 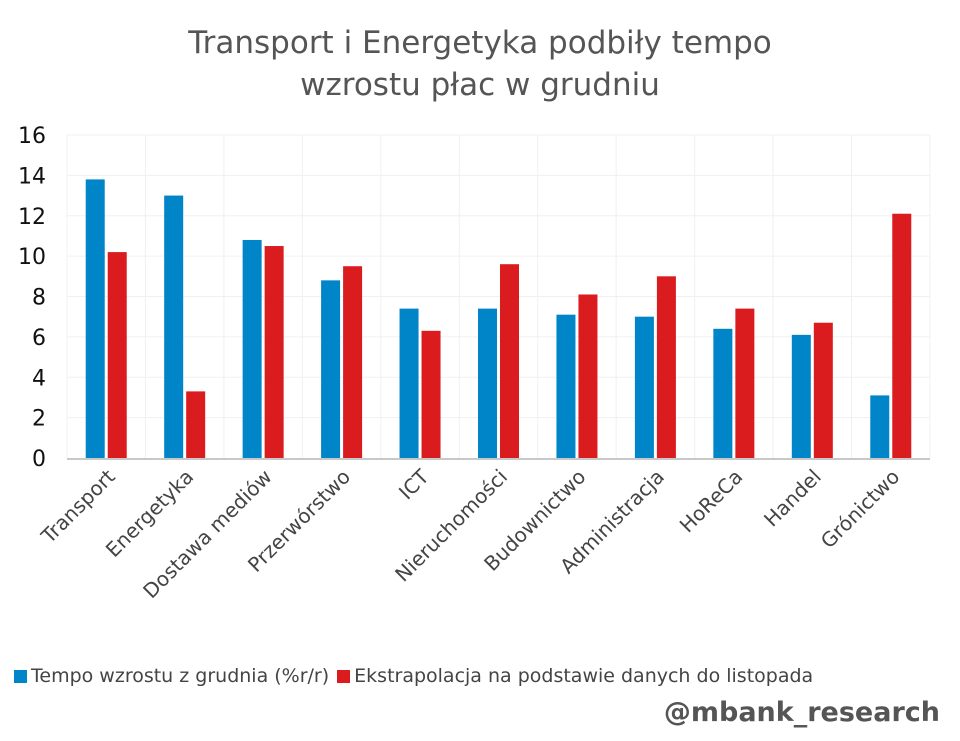 What do you see at coordinates (32, 176) in the screenshot?
I see `y-tick-label: 14` at bounding box center [32, 176].